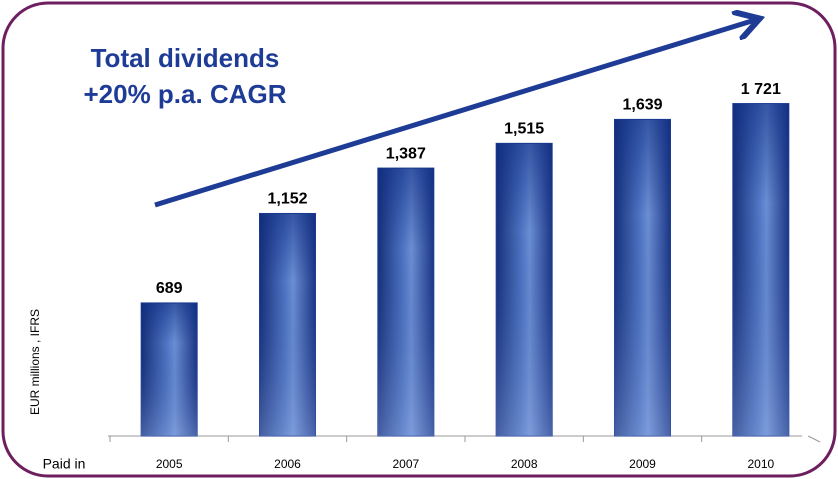  I want to click on x-tick-label: 2007, so click(405, 464).